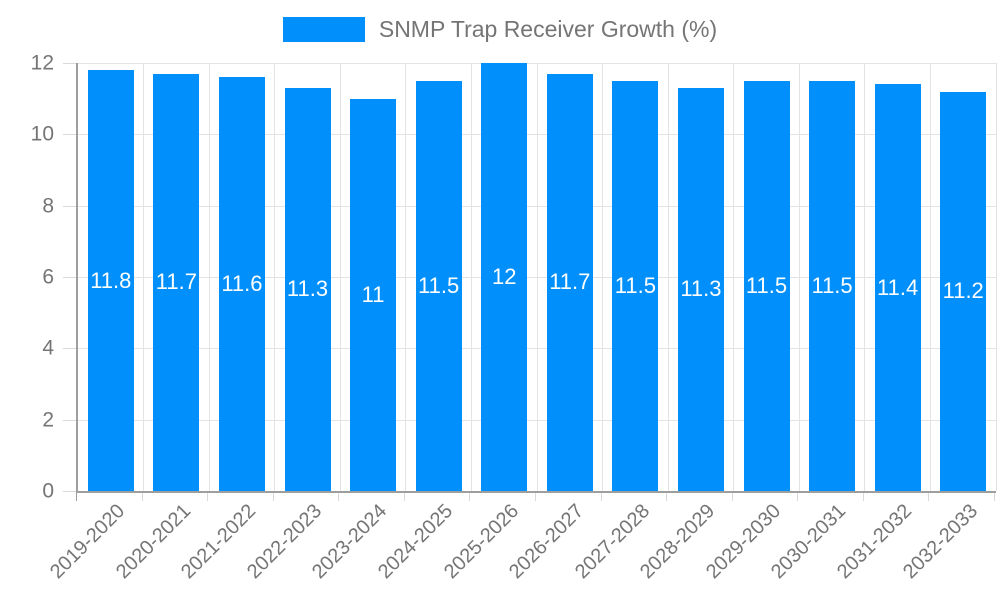 The image size is (1000, 600). What do you see at coordinates (42, 134) in the screenshot?
I see `y-axis-label: 10` at bounding box center [42, 134].